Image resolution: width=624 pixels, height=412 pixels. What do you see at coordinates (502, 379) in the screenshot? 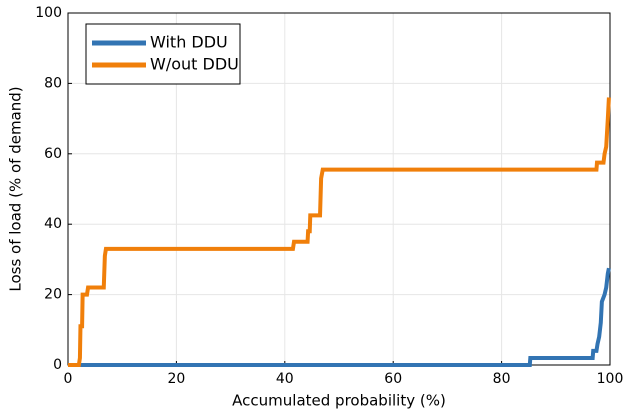
I see `x-tick-label: 80` at bounding box center [502, 379].